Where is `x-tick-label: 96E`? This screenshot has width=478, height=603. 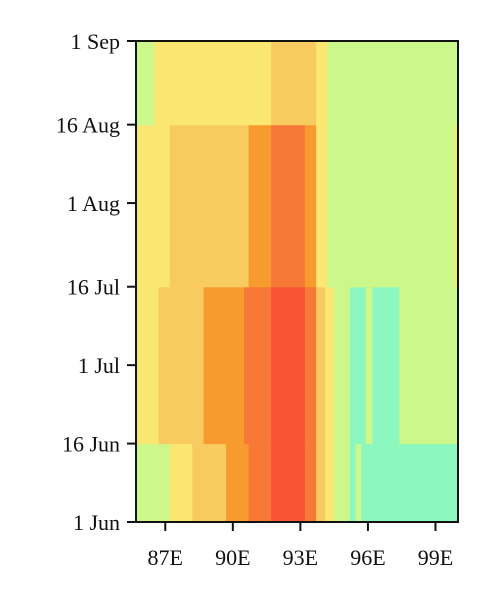
x-tick-label: 96E is located at coordinates (367, 557).